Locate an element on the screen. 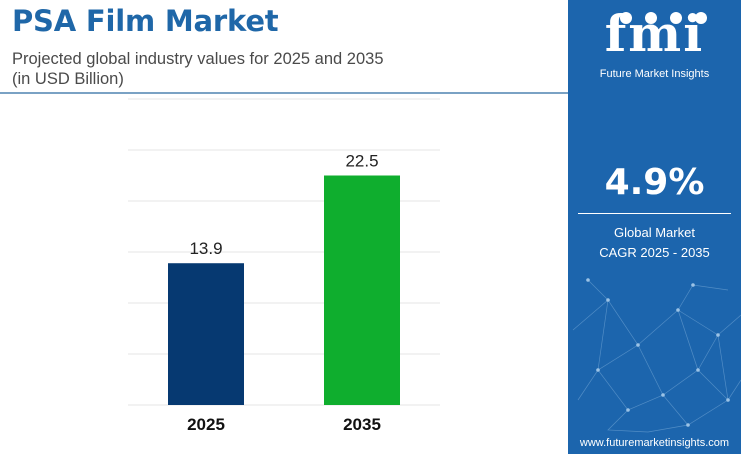 The height and width of the screenshot is (454, 741). cagr-divider is located at coordinates (654, 213).